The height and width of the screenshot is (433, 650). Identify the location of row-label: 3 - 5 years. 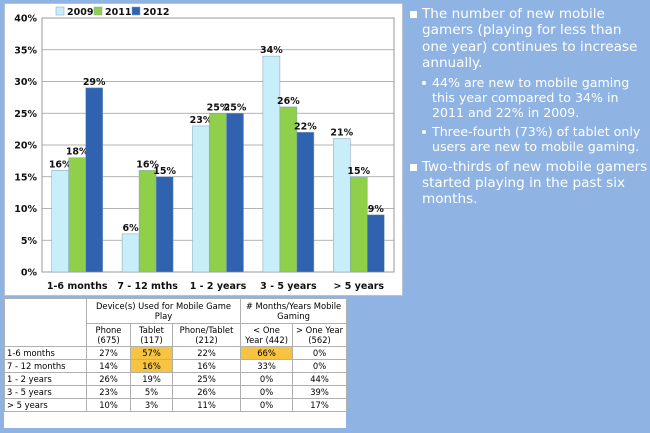
(45, 392).